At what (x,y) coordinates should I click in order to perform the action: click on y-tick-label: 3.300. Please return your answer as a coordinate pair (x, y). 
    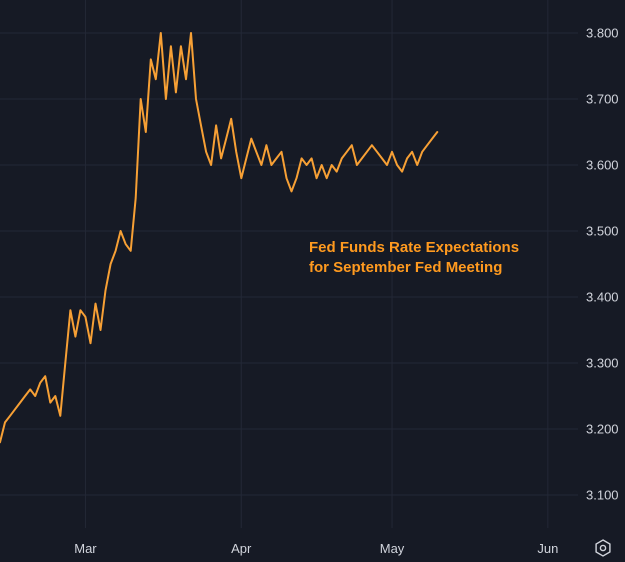
    Looking at the image, I should click on (602, 363).